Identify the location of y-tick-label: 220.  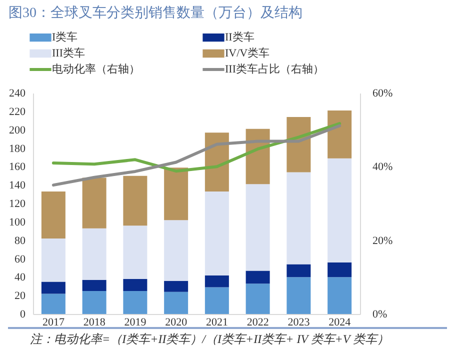
(17, 112).